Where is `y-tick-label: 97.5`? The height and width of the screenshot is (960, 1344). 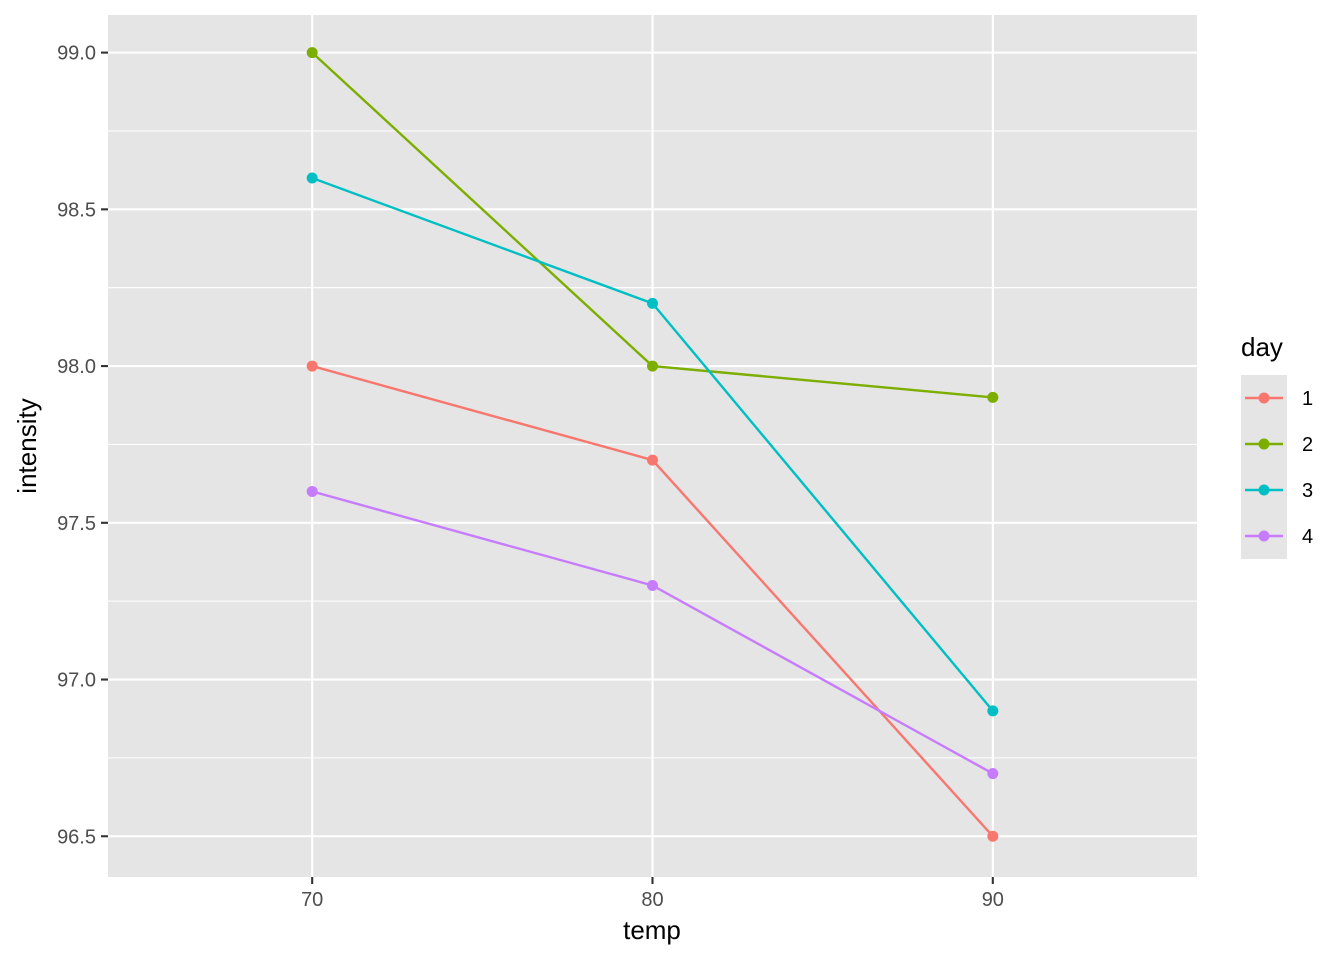
y-tick-label: 97.5 is located at coordinates (76, 524).